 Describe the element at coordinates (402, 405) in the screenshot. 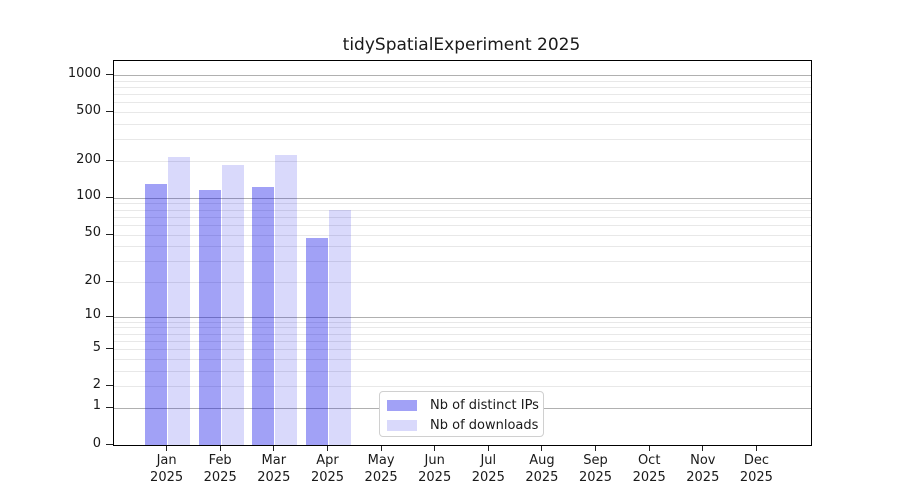

I see `legend-swatch-ips-icon` at that location.